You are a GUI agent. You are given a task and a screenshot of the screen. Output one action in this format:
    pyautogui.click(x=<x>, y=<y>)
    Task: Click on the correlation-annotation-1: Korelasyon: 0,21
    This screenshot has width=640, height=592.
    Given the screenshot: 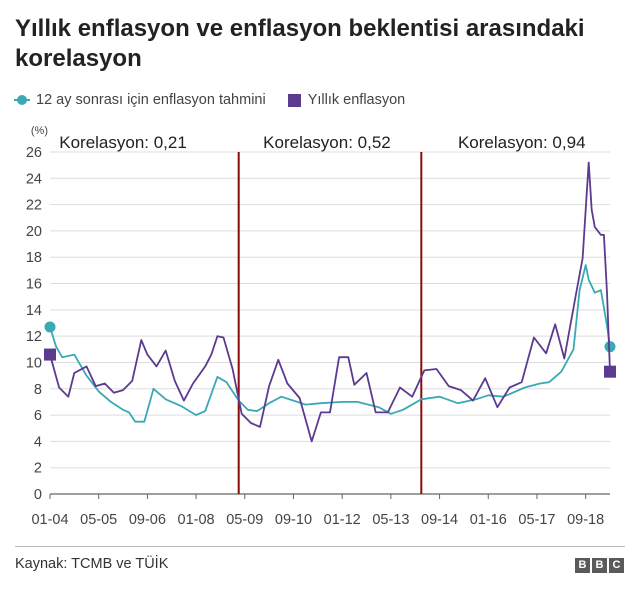 What is the action you would take?
    pyautogui.click(x=123, y=142)
    